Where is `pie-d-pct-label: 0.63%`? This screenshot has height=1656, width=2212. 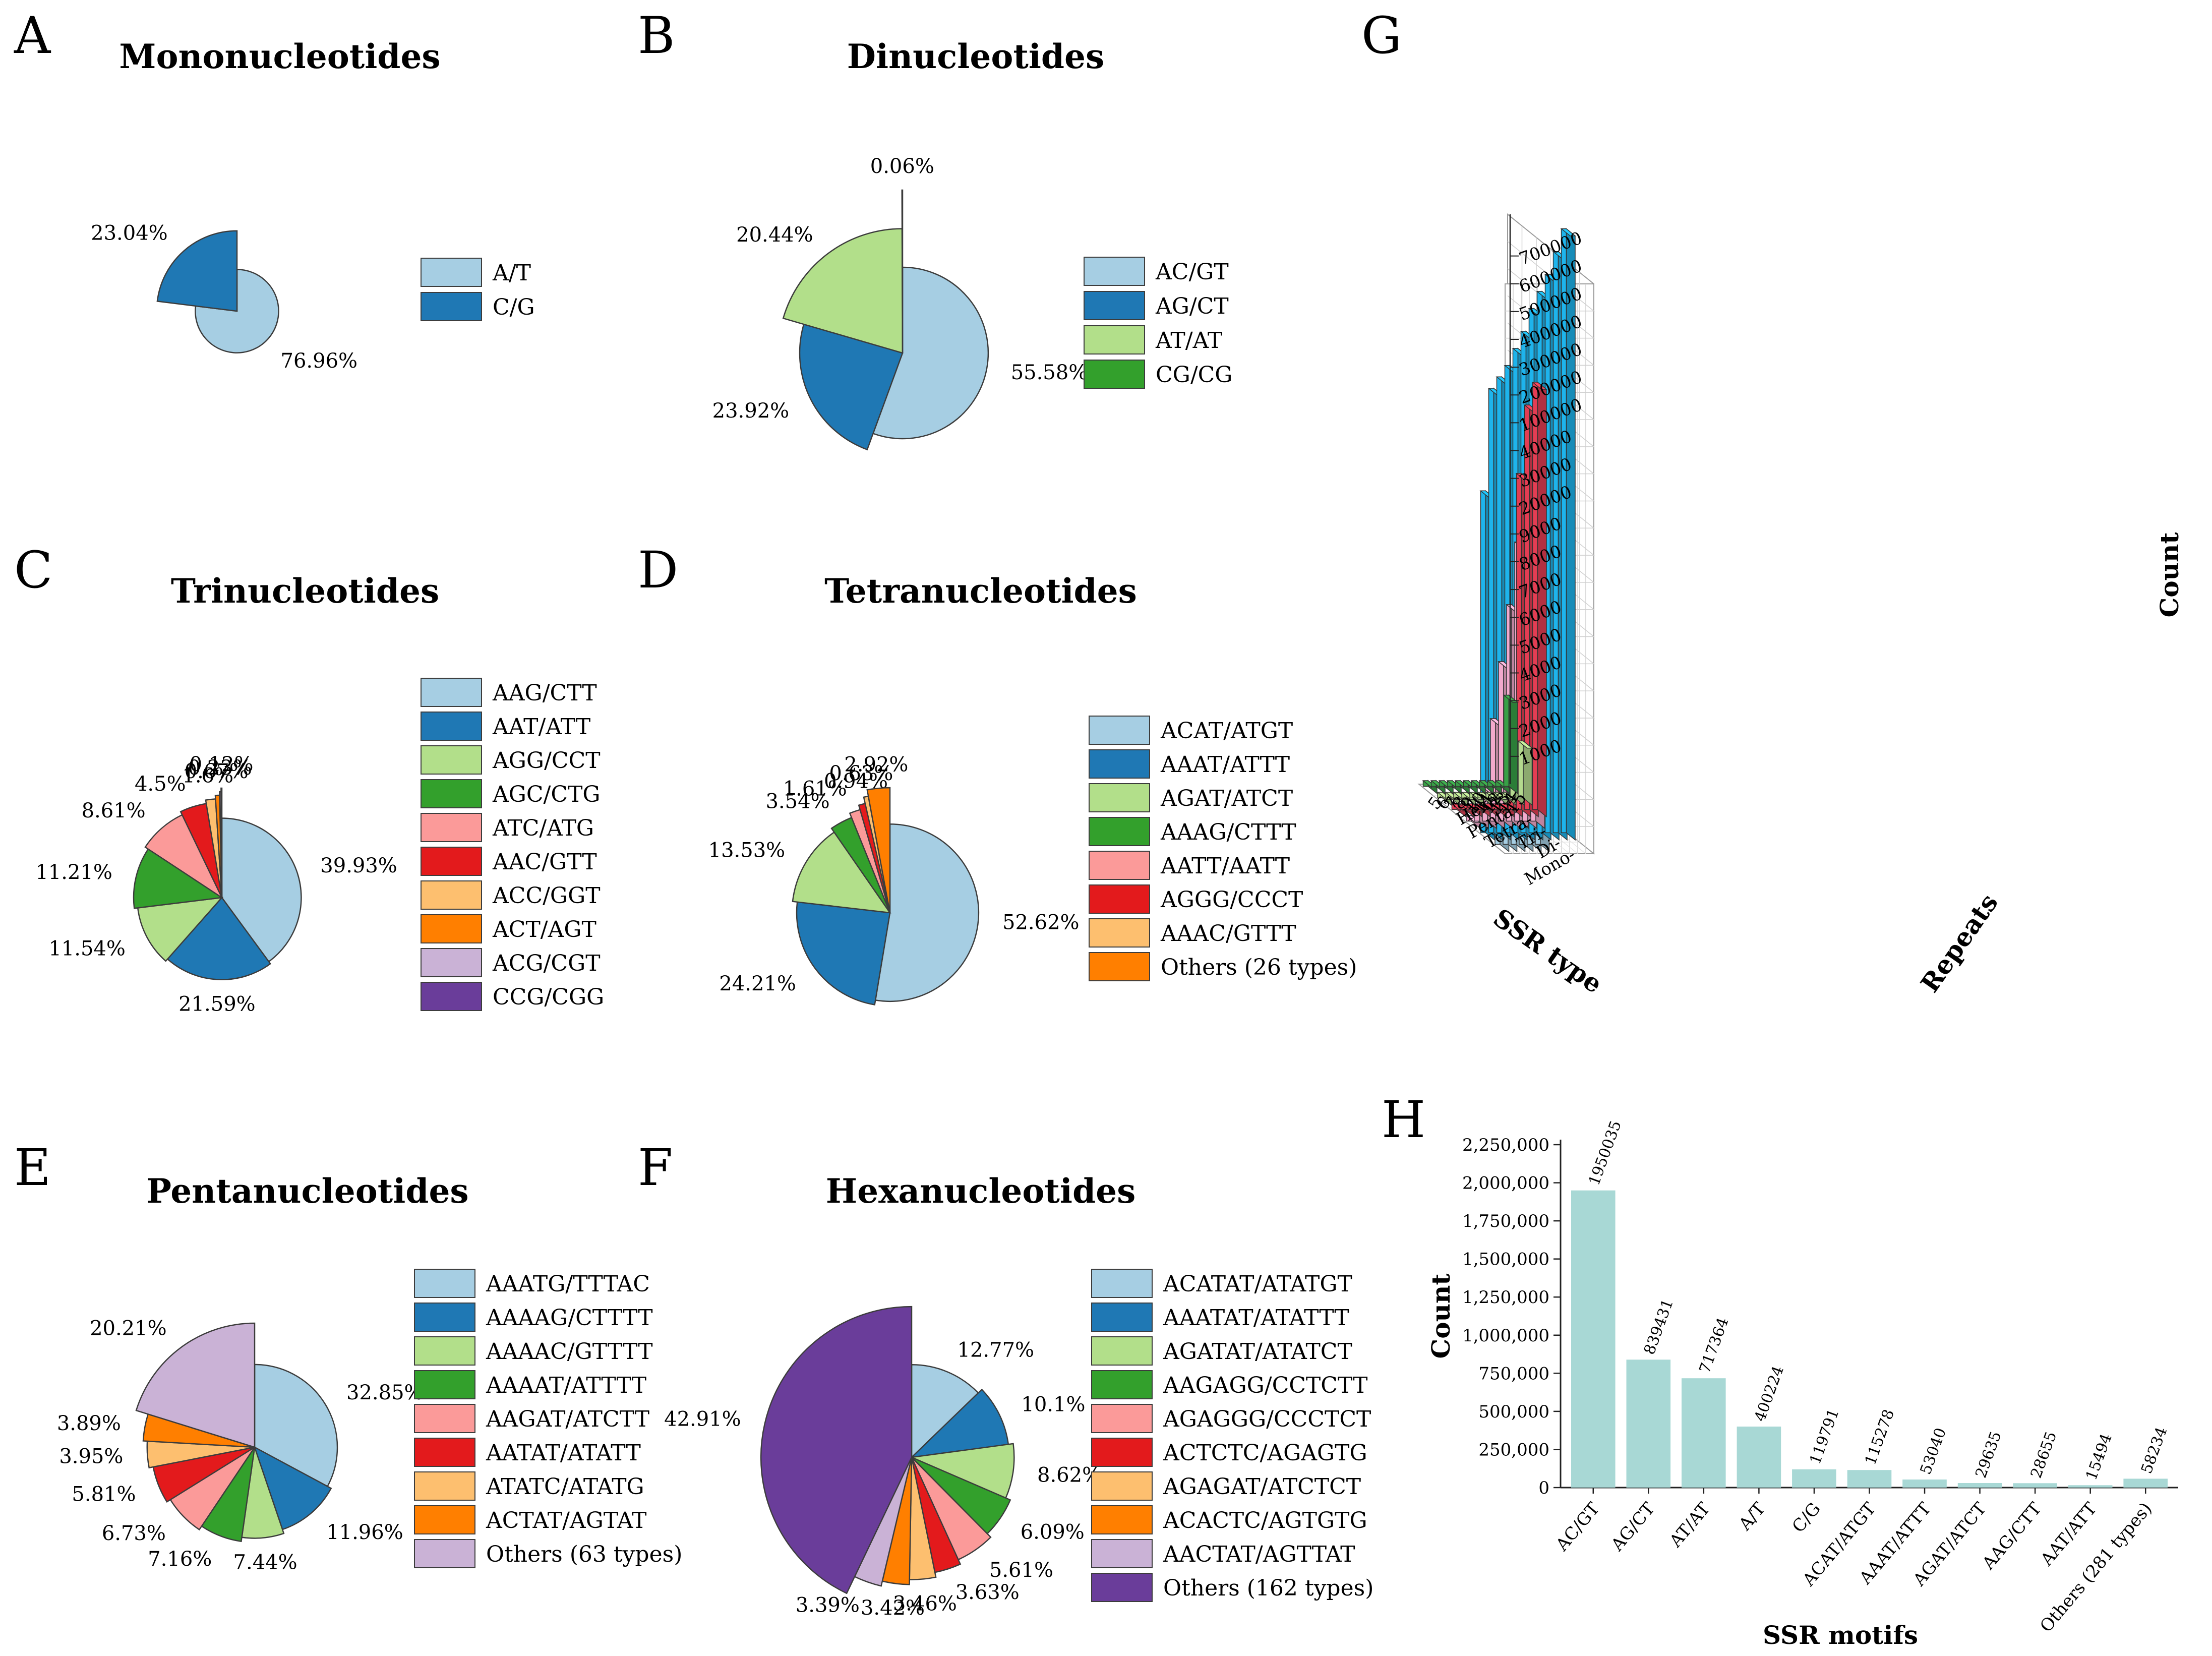
pie-d-pct-label: 0.63% is located at coordinates (861, 773).